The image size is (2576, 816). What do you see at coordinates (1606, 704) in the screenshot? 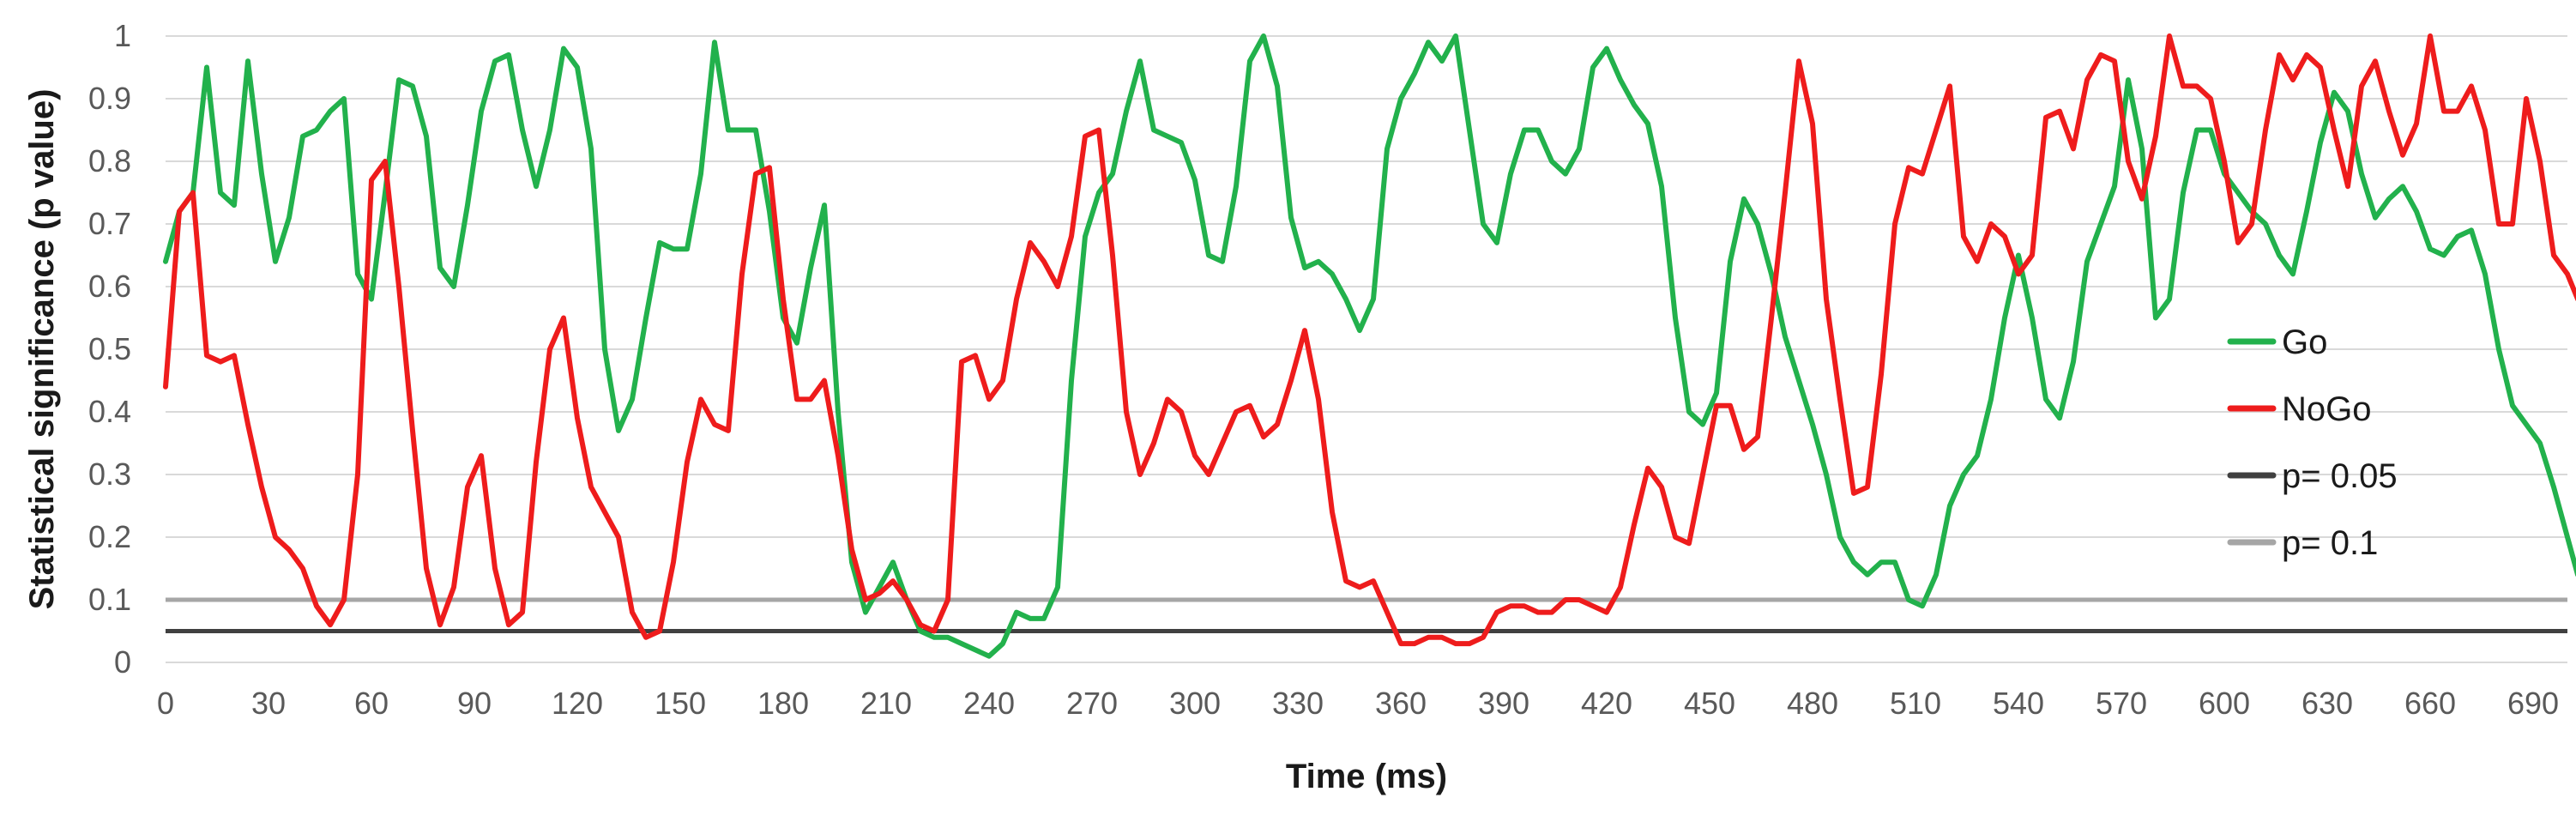
I see `x-tick-label: 420` at bounding box center [1606, 704].